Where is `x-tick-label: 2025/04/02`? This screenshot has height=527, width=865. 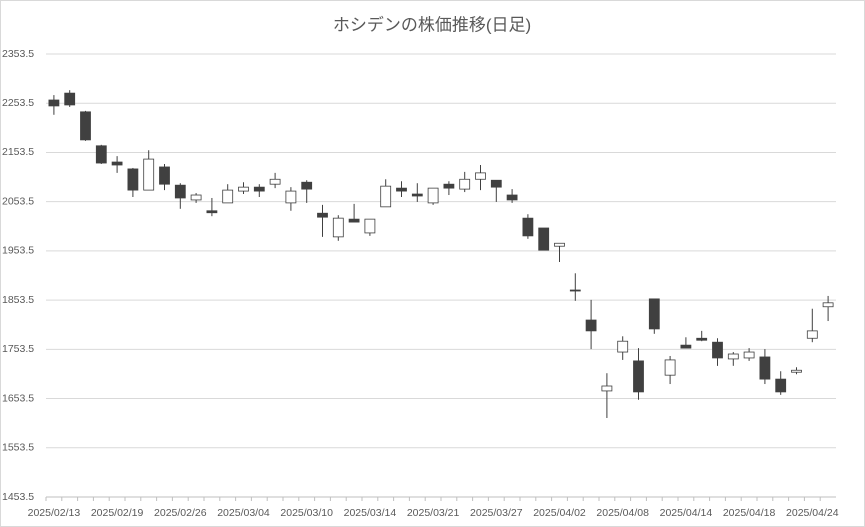
x-tick-label: 2025/04/02 is located at coordinates (559, 513).